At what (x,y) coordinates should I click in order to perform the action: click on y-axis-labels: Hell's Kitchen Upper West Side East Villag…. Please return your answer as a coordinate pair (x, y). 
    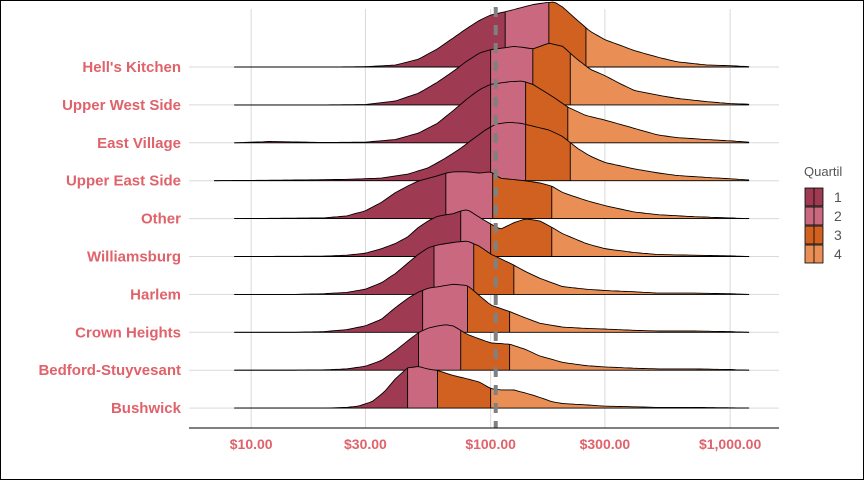
    Looking at the image, I should click on (109, 238).